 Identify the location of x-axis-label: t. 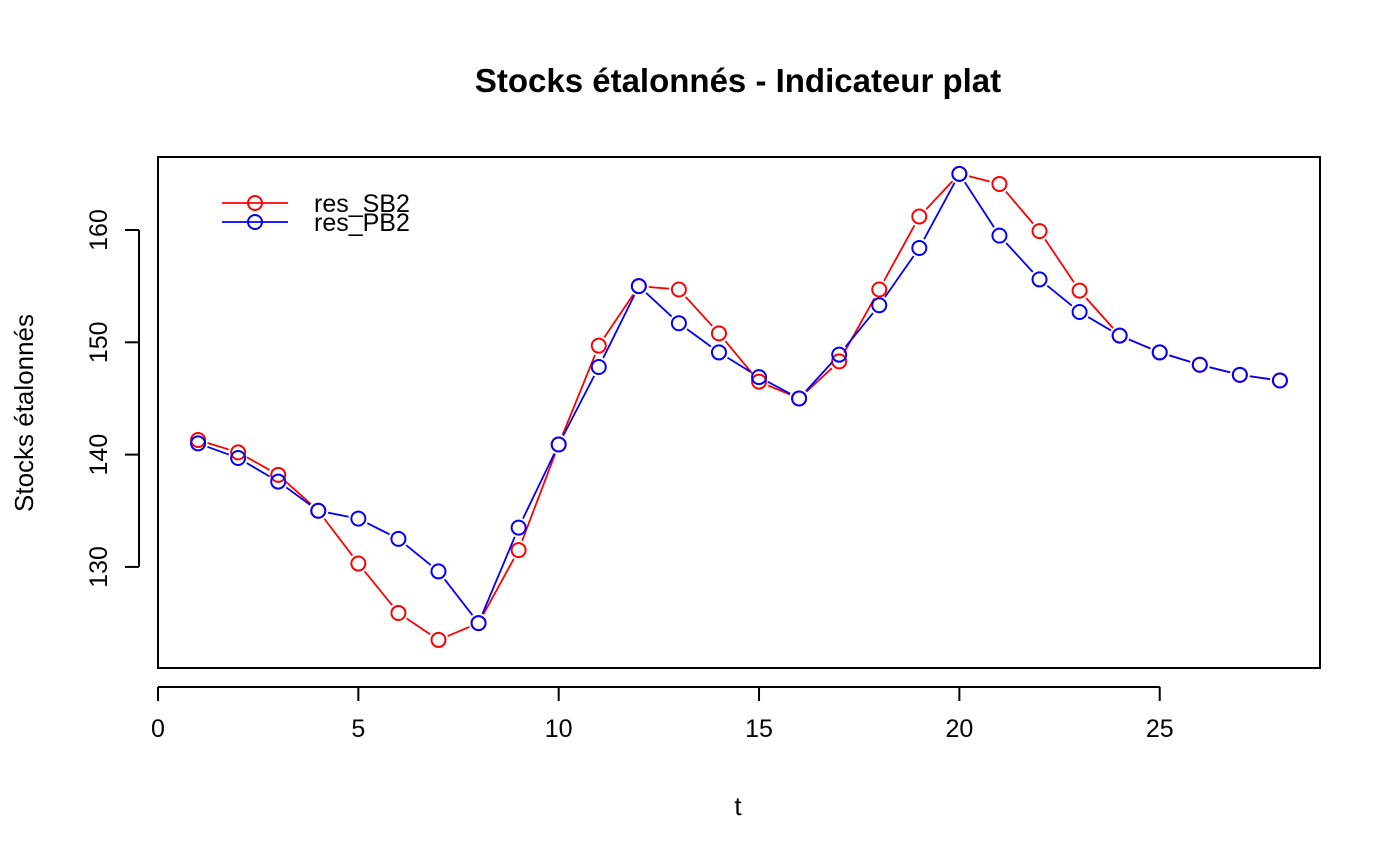
(738, 806).